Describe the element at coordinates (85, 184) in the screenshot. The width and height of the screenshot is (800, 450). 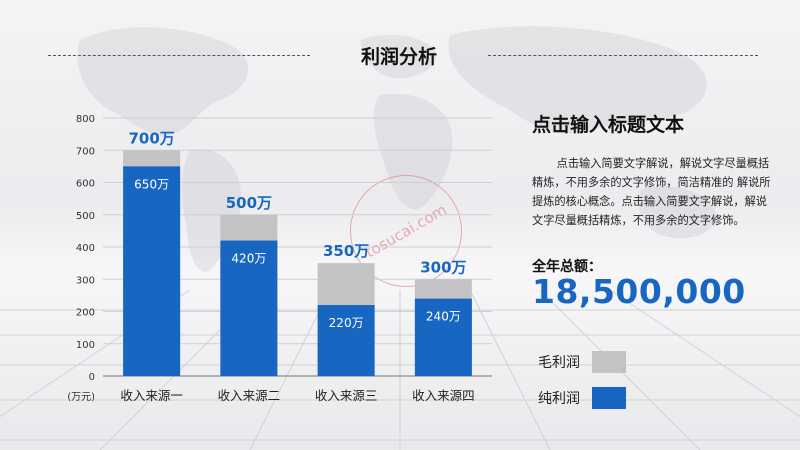
I see `y-tick-label: 600` at that location.